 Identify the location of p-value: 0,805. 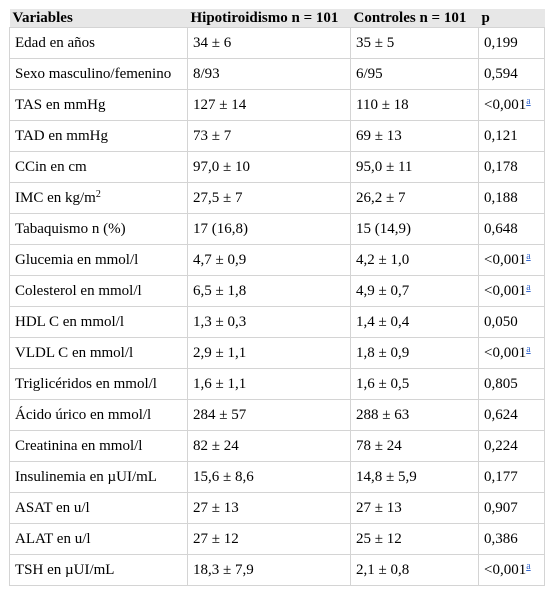
(501, 384).